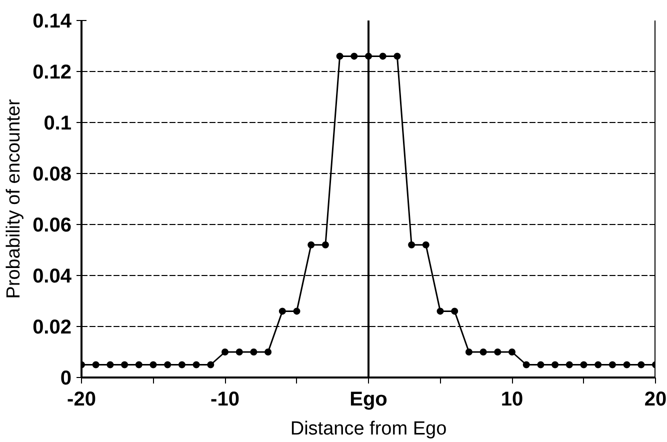 Image resolution: width=667 pixels, height=442 pixels. I want to click on y-tick-label: 0.14, so click(52, 21).